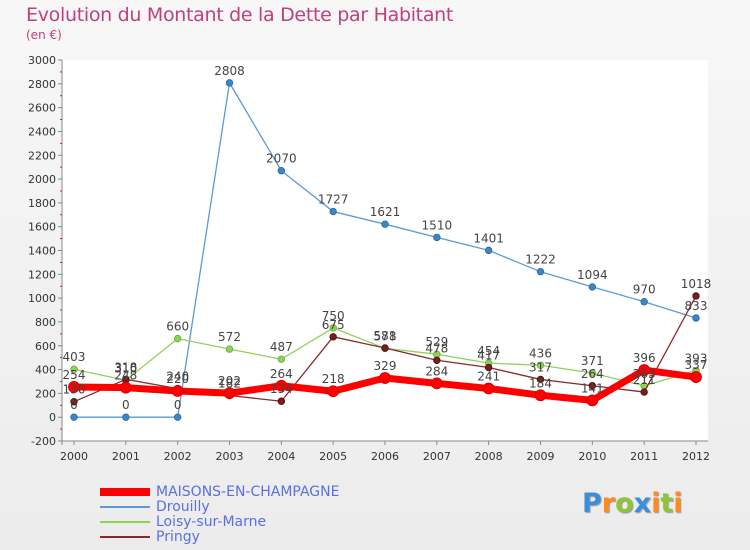 The height and width of the screenshot is (550, 750). What do you see at coordinates (642, 503) in the screenshot?
I see `logo-letter: x` at bounding box center [642, 503].